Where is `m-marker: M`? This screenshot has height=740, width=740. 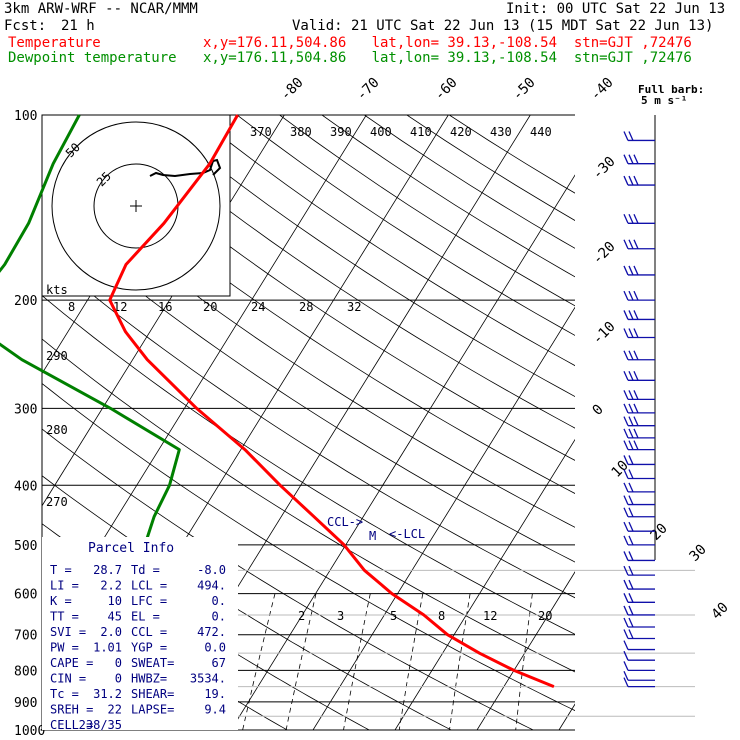 m-marker: M is located at coordinates (372, 536).